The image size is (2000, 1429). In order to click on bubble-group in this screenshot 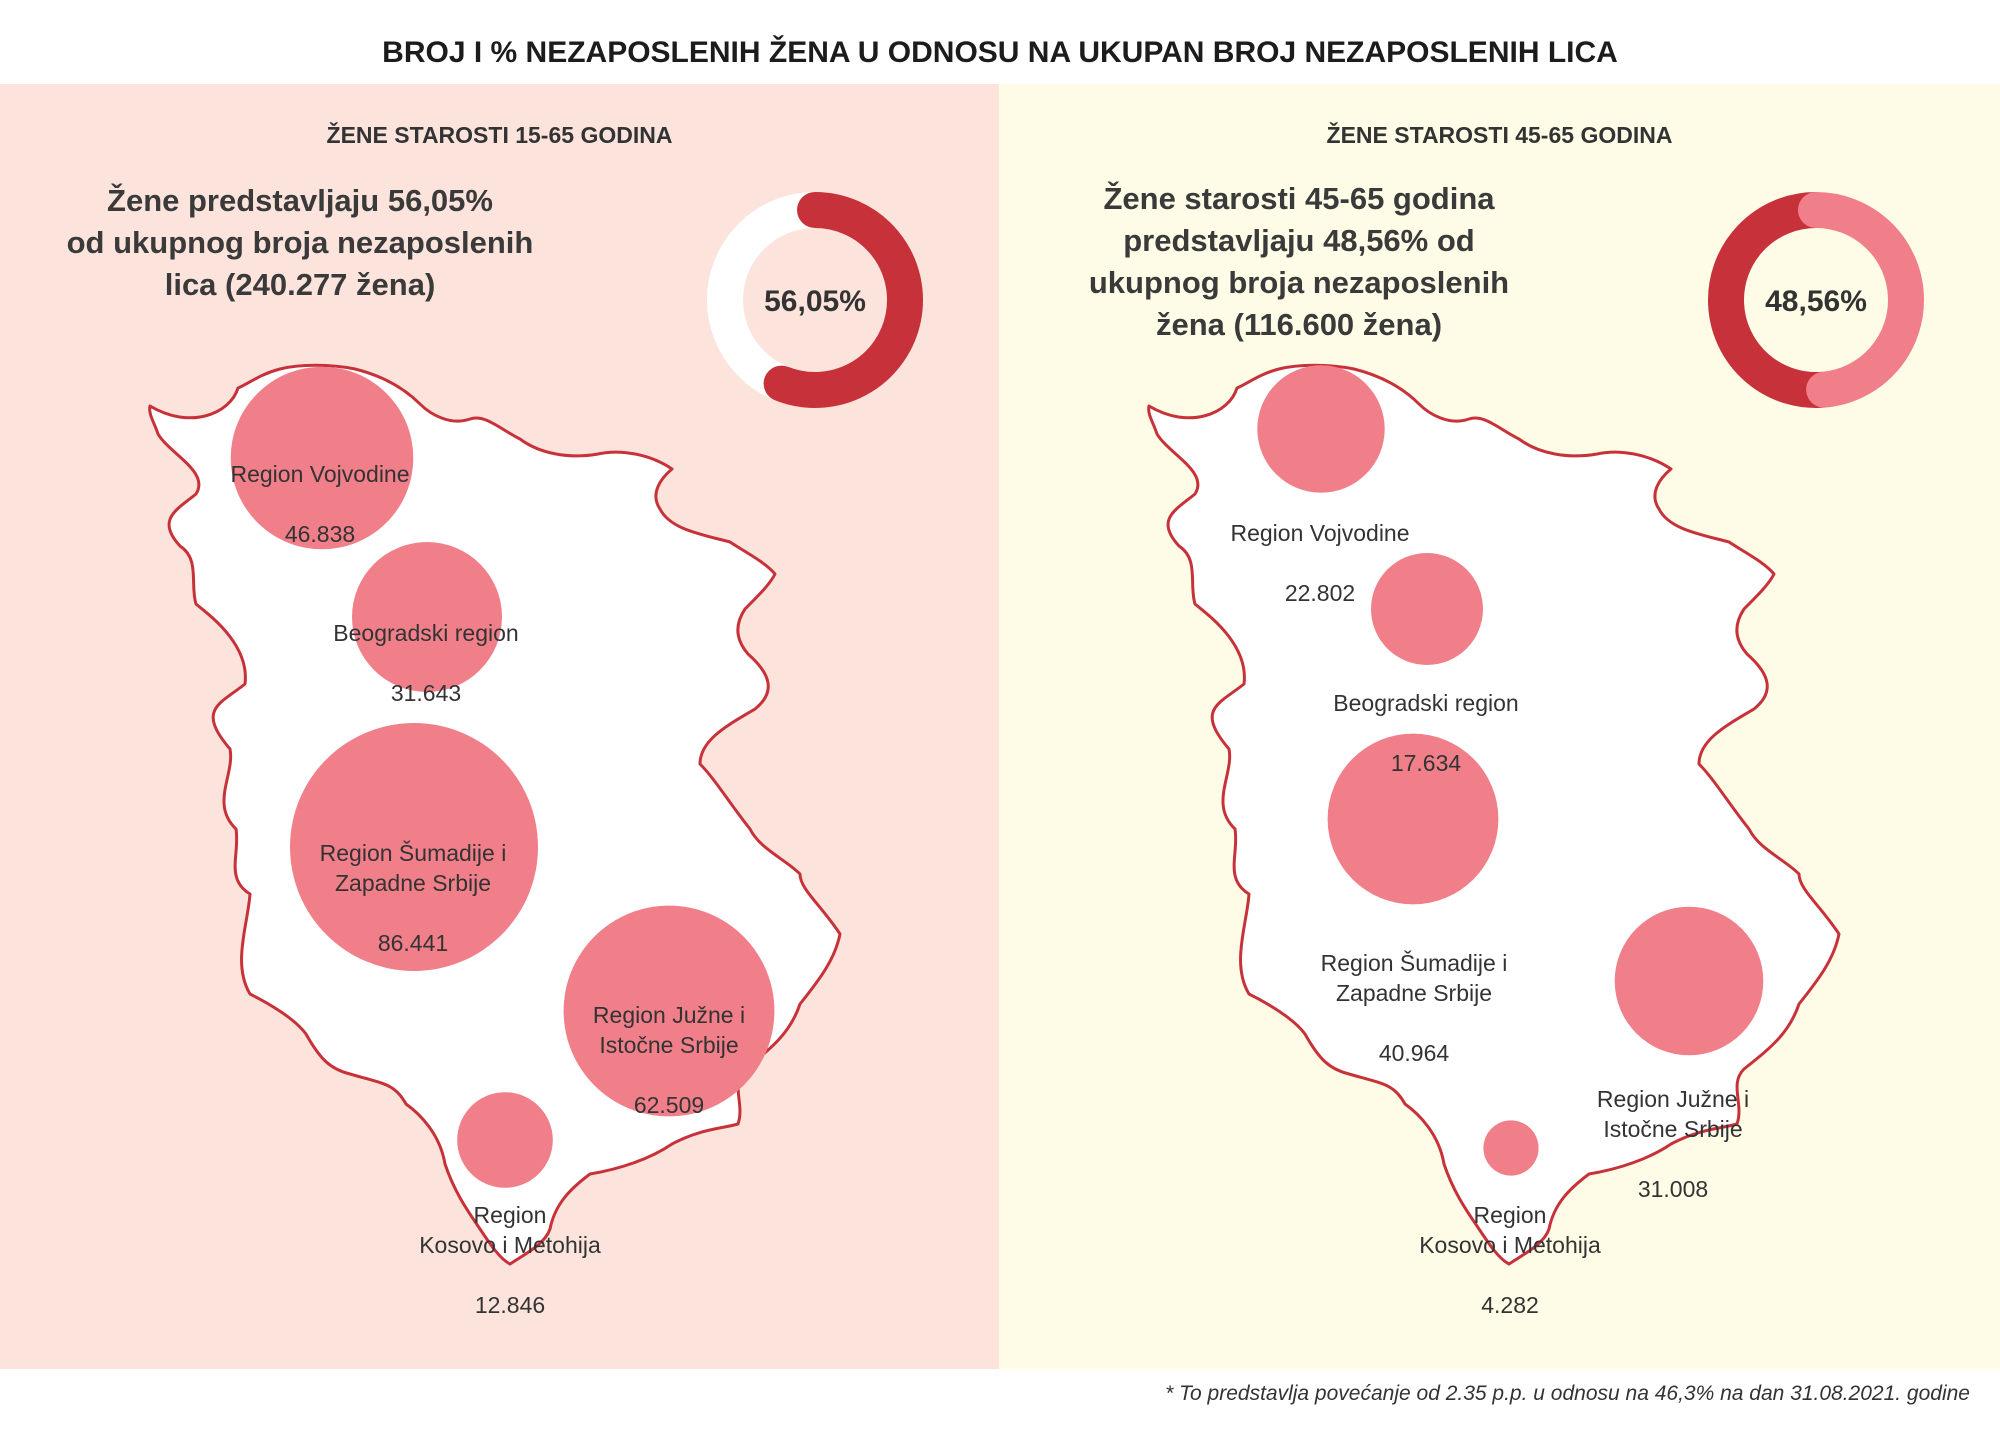, I will do `click(1510, 770)`.